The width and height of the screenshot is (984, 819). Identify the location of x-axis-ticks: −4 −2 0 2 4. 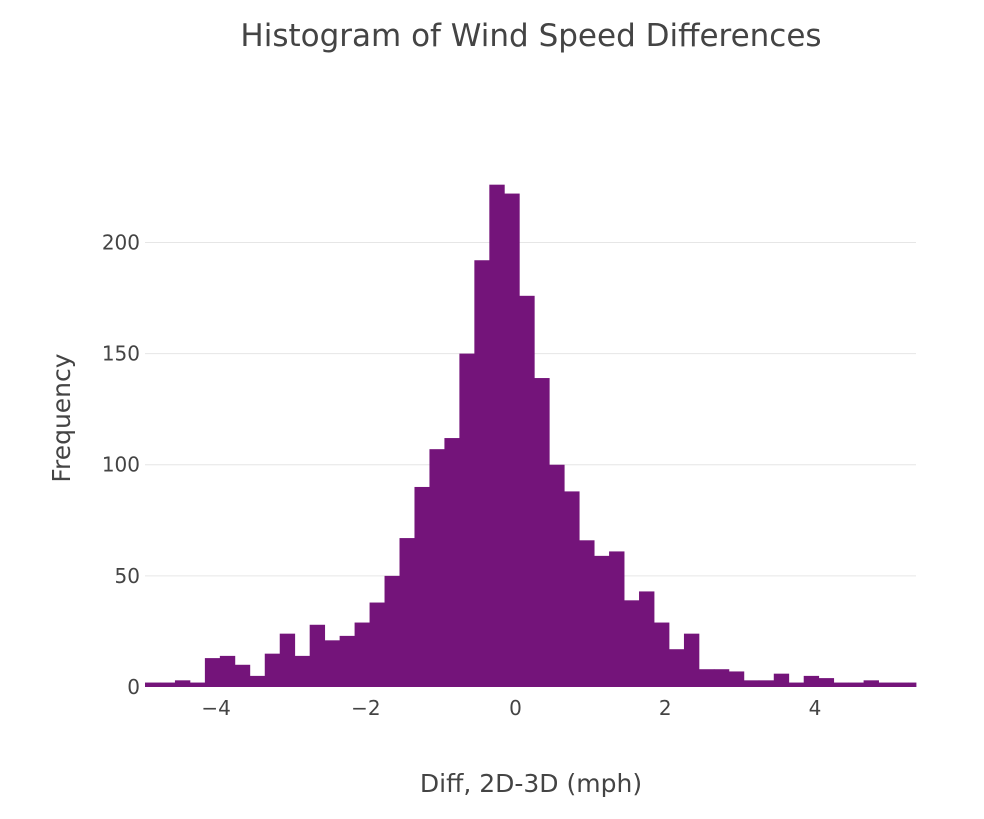
(511, 708).